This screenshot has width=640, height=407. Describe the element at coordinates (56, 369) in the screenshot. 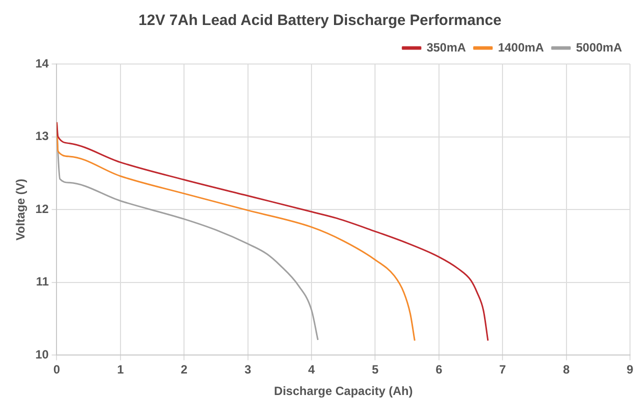

I see `x-tick-label: 0` at that location.